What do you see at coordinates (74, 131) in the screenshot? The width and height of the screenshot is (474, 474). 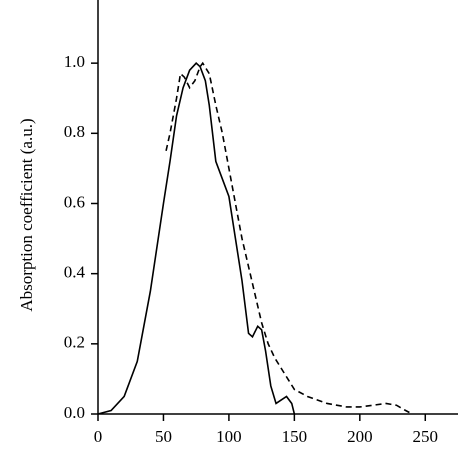 I see `y-tick-label: 0.8` at bounding box center [74, 131].